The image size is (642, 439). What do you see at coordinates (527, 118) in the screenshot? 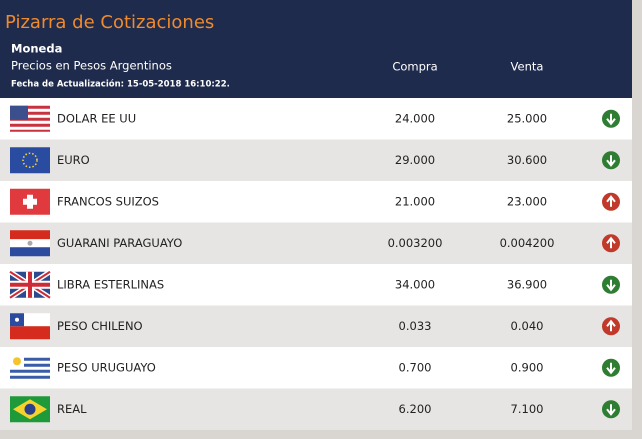
I see `sell-price: 25.000` at bounding box center [527, 118].